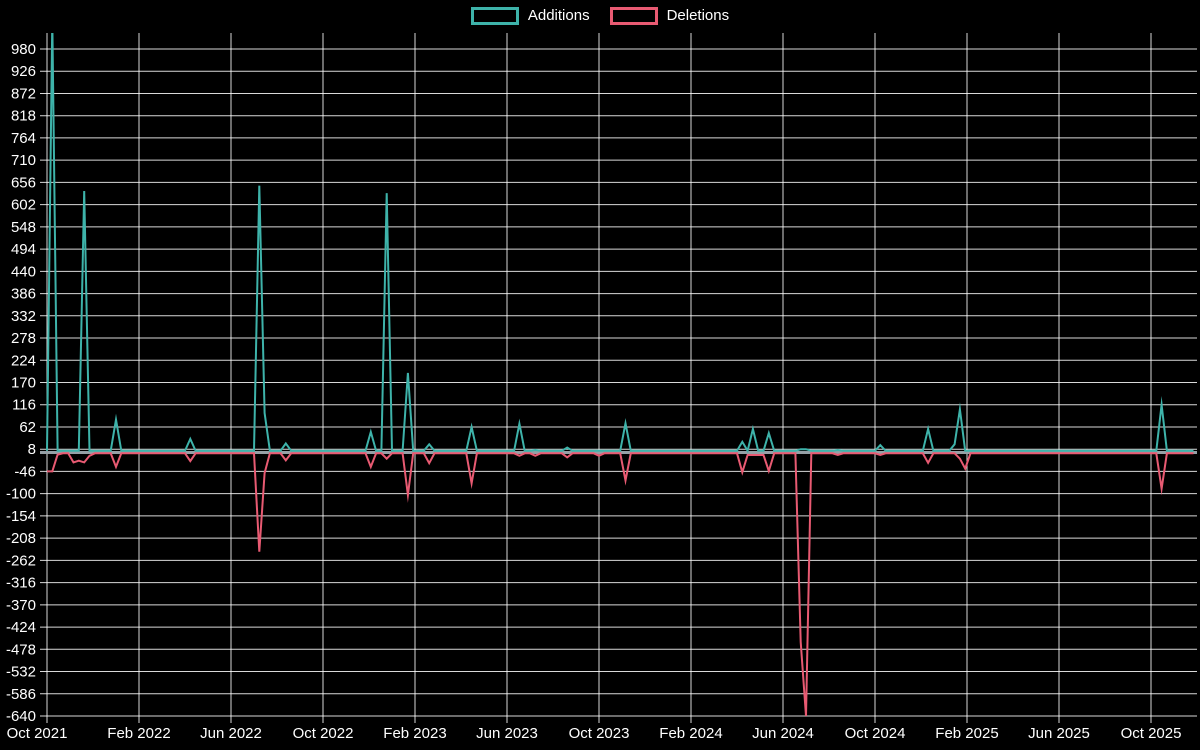  Describe the element at coordinates (23, 160) in the screenshot. I see `y-axis-tick-label: 710` at that location.